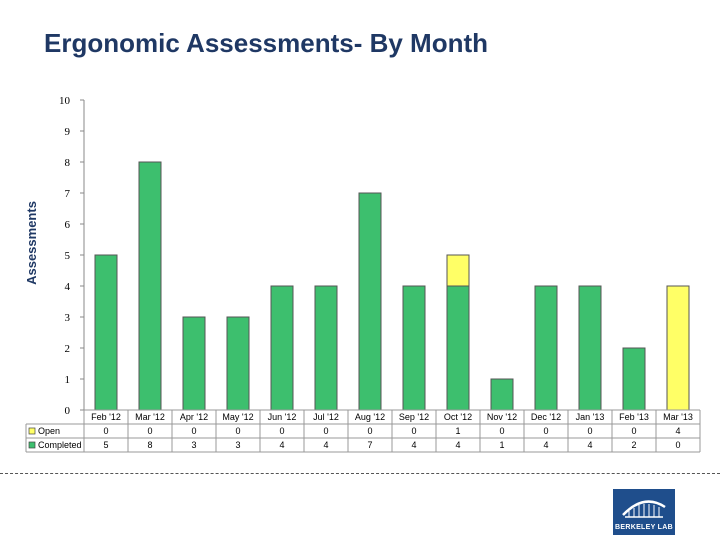 The height and width of the screenshot is (540, 720). I want to click on y-tick-label: 2, so click(68, 349).